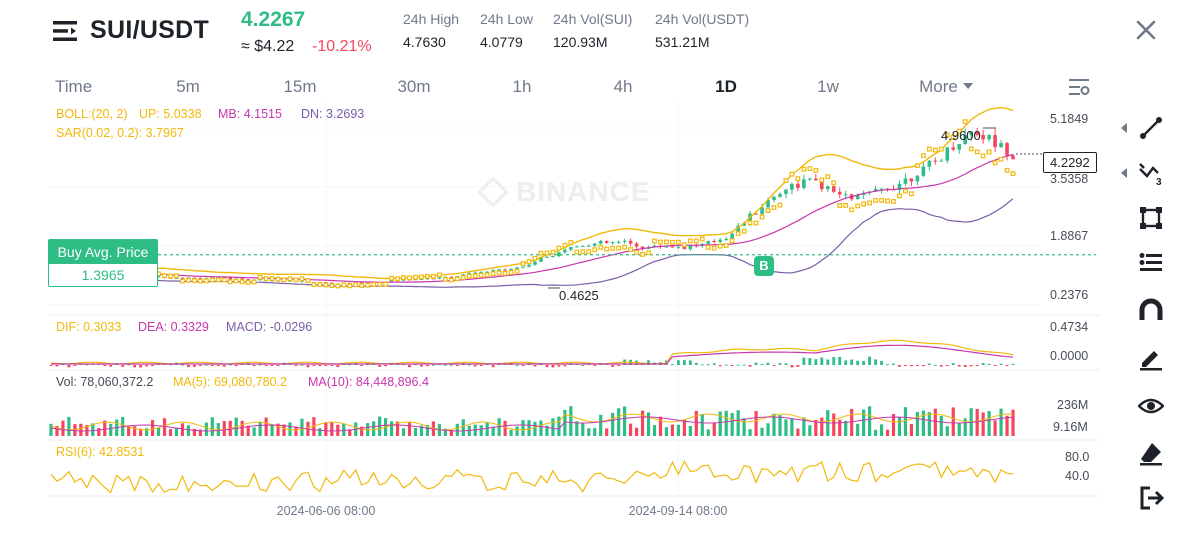  I want to click on tab-5m: 5m, so click(188, 86).